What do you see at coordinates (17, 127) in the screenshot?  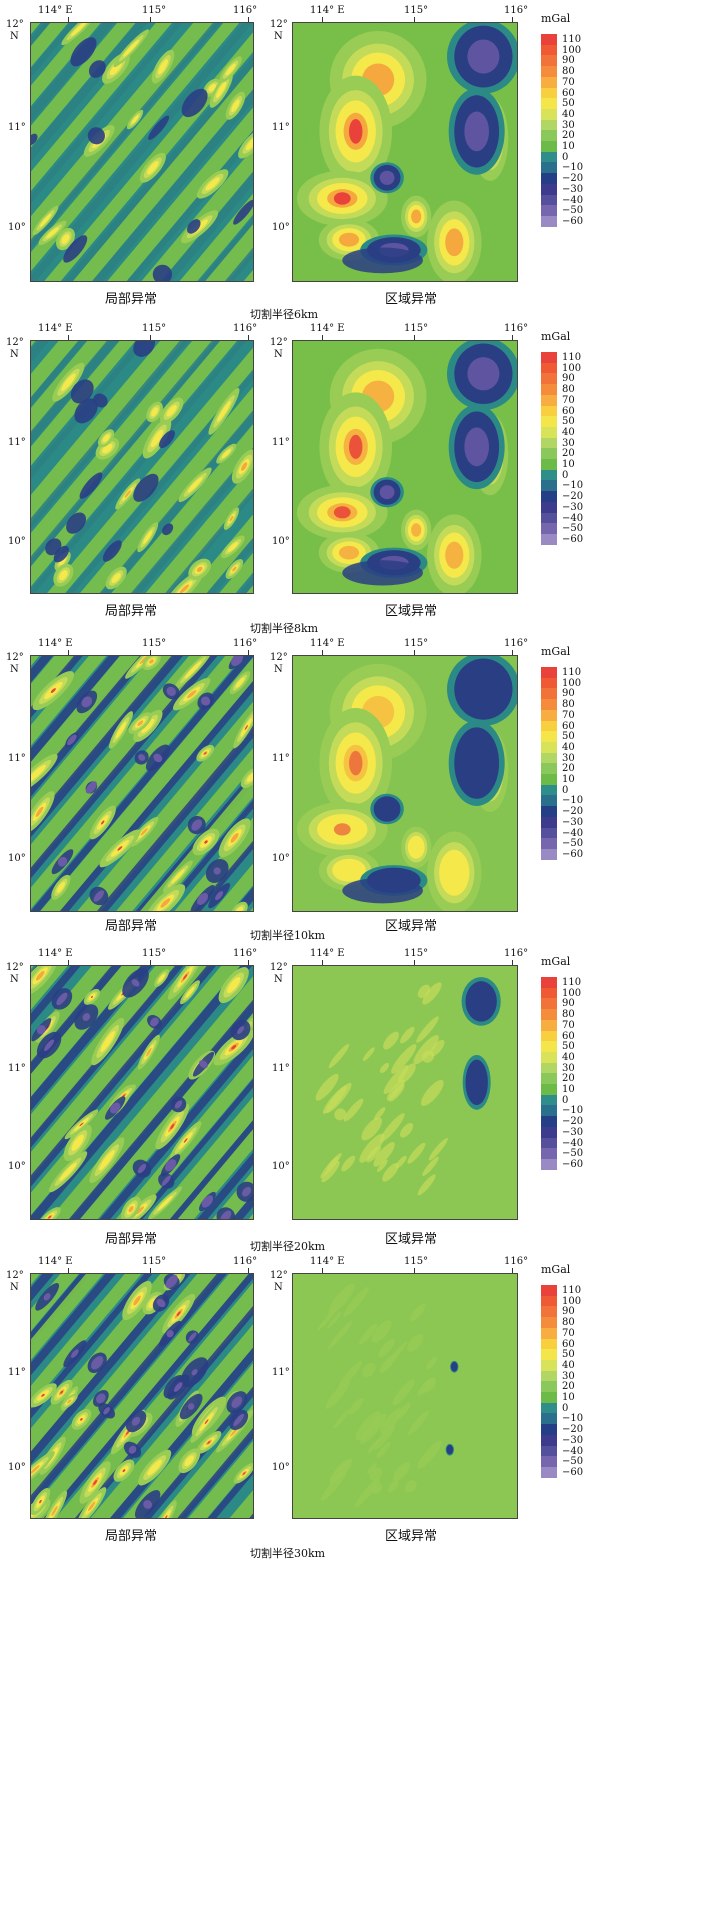 I see `lat-label-11: 11°` at bounding box center [17, 127].